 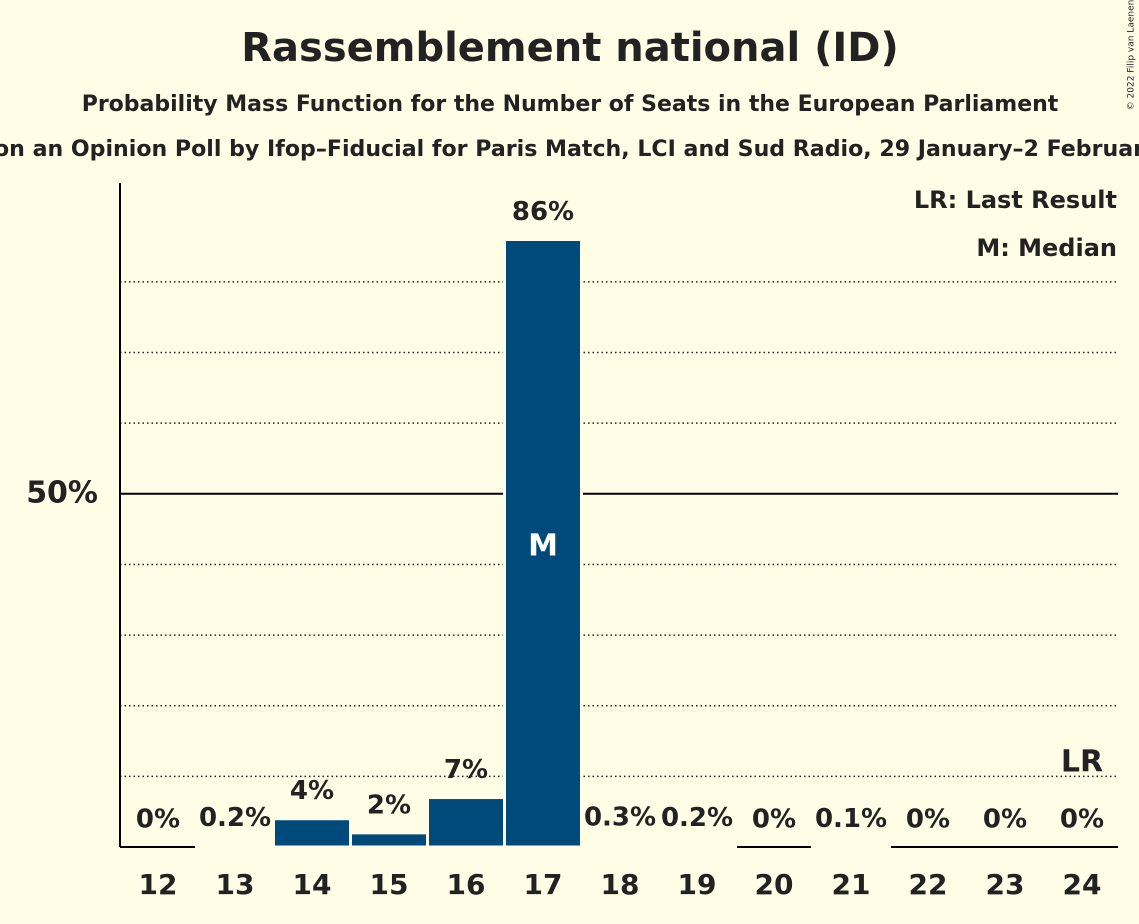 What do you see at coordinates (158, 884) in the screenshot?
I see `x-tick-label: 12` at bounding box center [158, 884].